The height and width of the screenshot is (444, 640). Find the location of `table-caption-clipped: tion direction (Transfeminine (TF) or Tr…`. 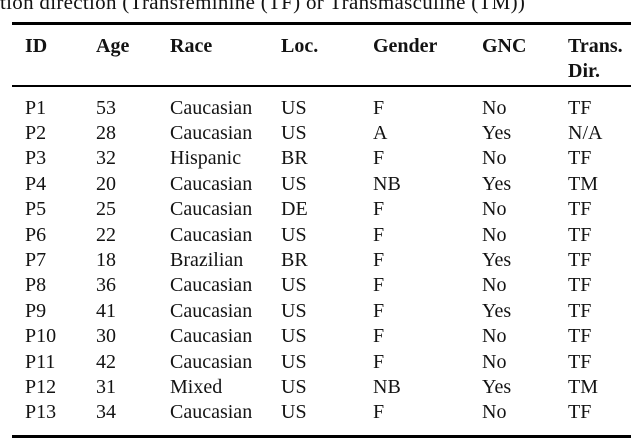

table-caption-clipped: tion direction (Transfeminine (TF) or Tr… is located at coordinates (320, 7).